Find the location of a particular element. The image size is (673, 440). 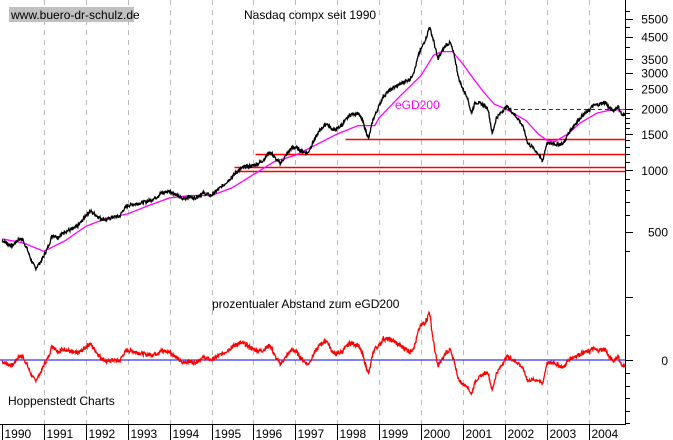

y-tick-label: 2000 is located at coordinates (654, 110).